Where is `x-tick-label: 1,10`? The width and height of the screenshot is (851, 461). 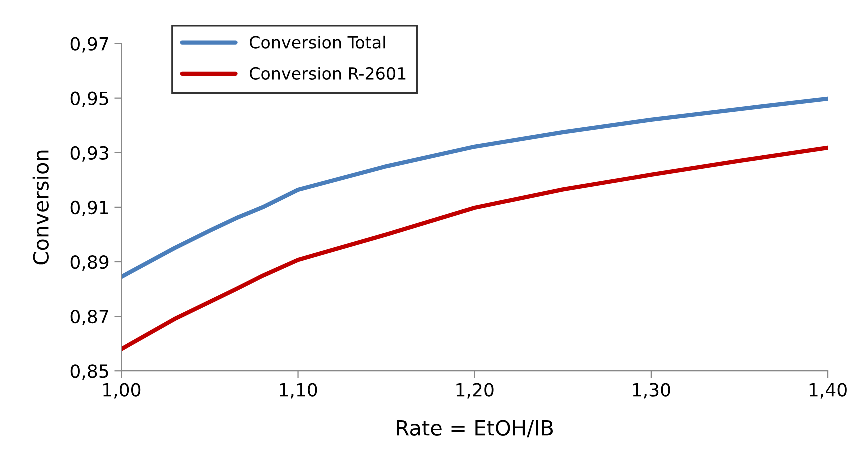 x-tick-label: 1,10 is located at coordinates (299, 391).